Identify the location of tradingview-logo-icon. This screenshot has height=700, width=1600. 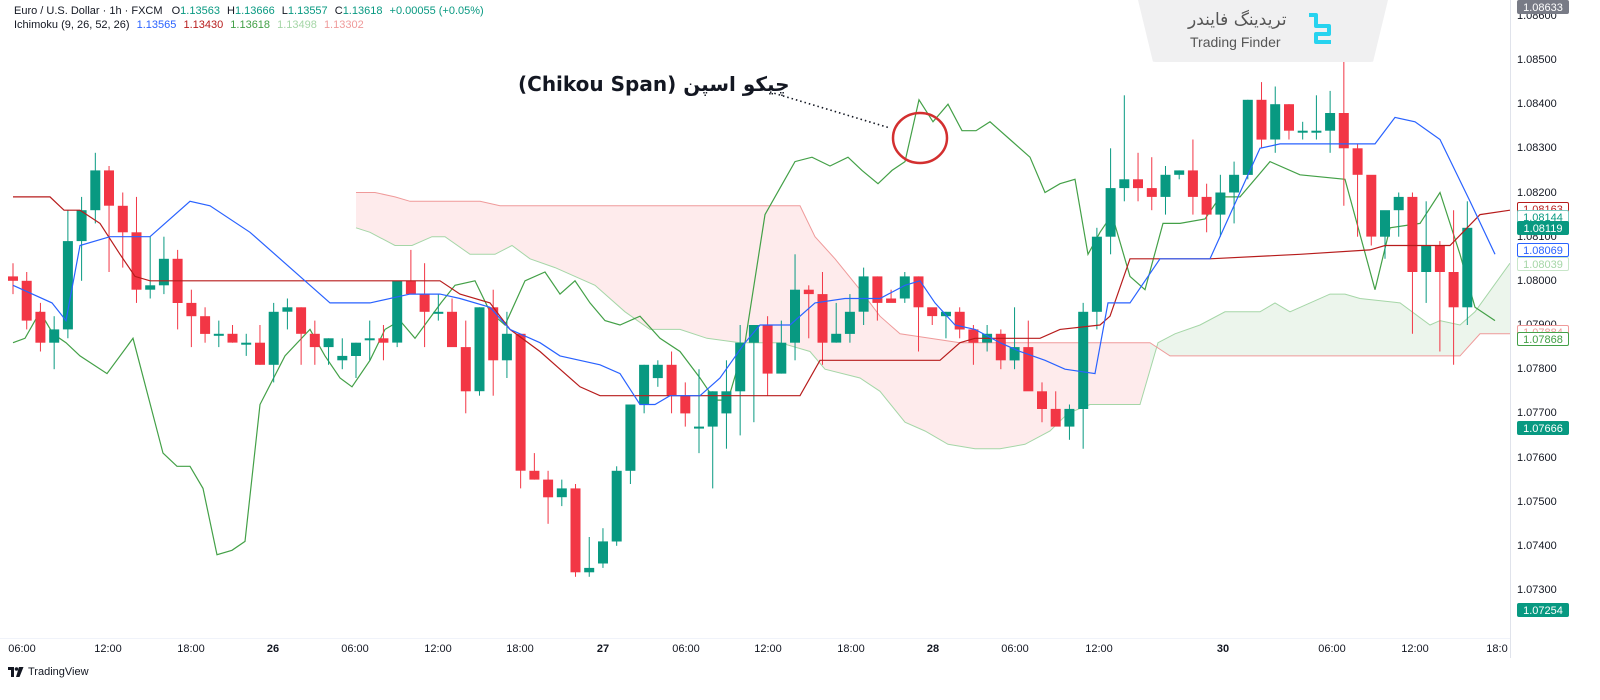
(16, 672).